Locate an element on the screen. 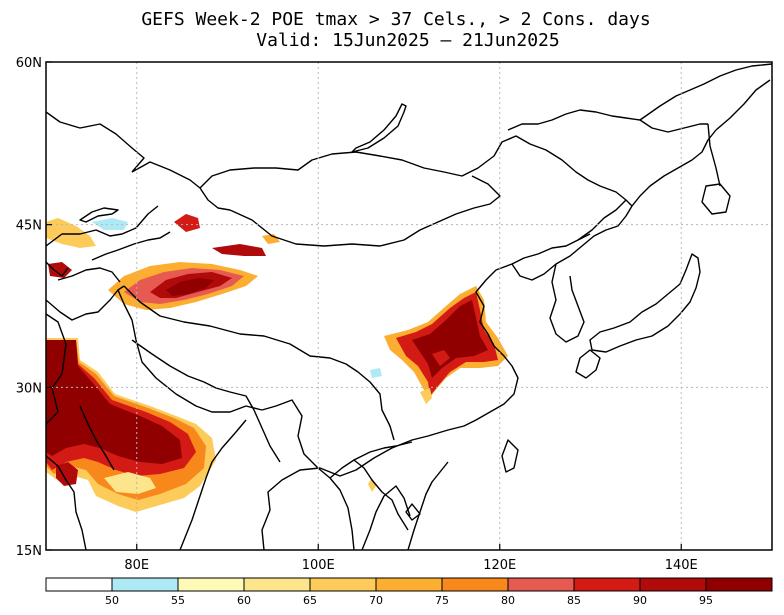 This screenshot has height=615, width=784. x-tick-label-1: 100E is located at coordinates (318, 565).